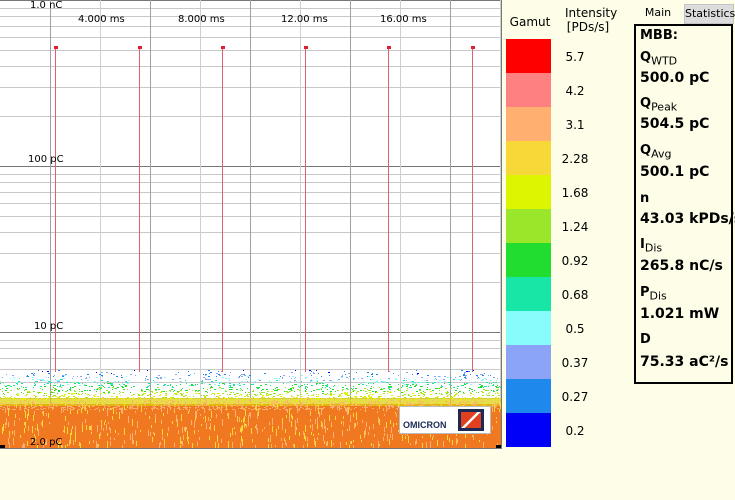 The image size is (735, 500). I want to click on x-label-16ms: 16.00 ms, so click(403, 19).